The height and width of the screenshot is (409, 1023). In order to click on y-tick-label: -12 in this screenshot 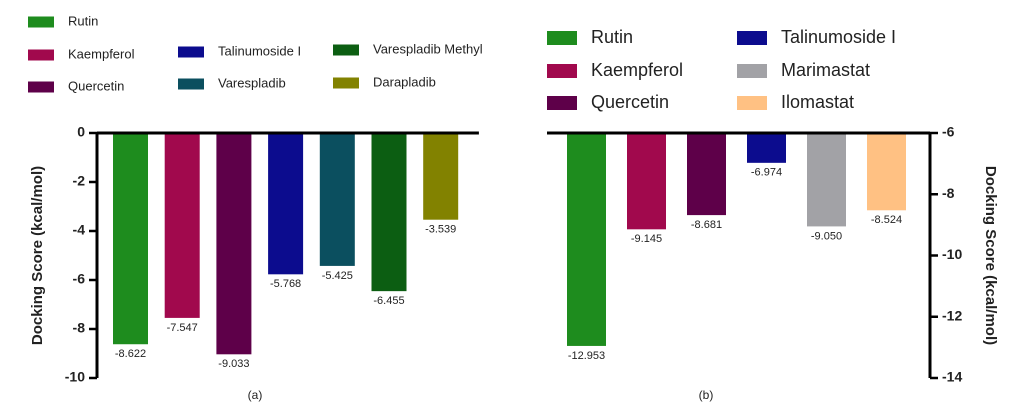, I will do `click(952, 315)`.